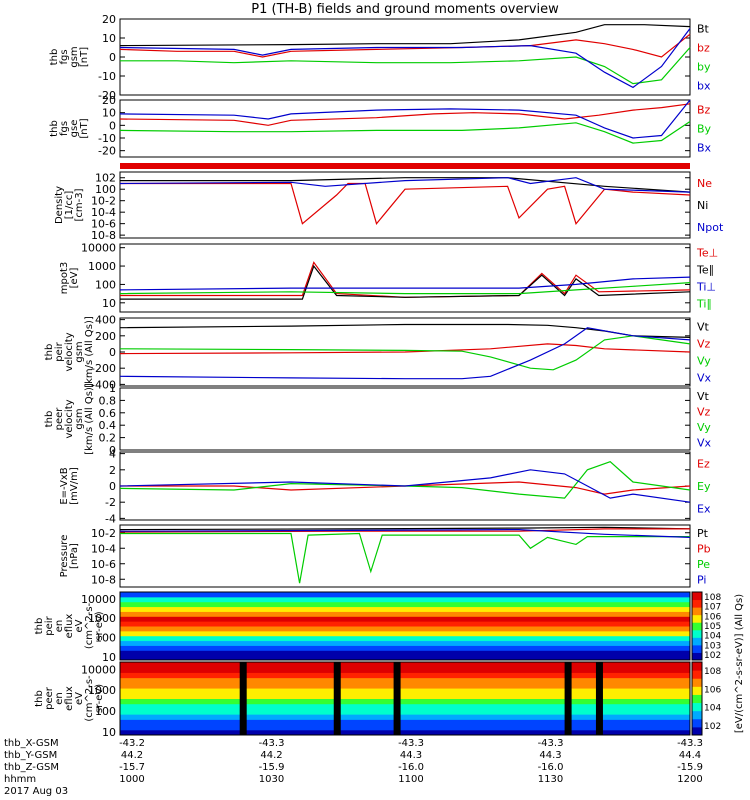 This screenshot has height=800, width=750. I want to click on y-tick-label: 10-6, so click(103, 564).